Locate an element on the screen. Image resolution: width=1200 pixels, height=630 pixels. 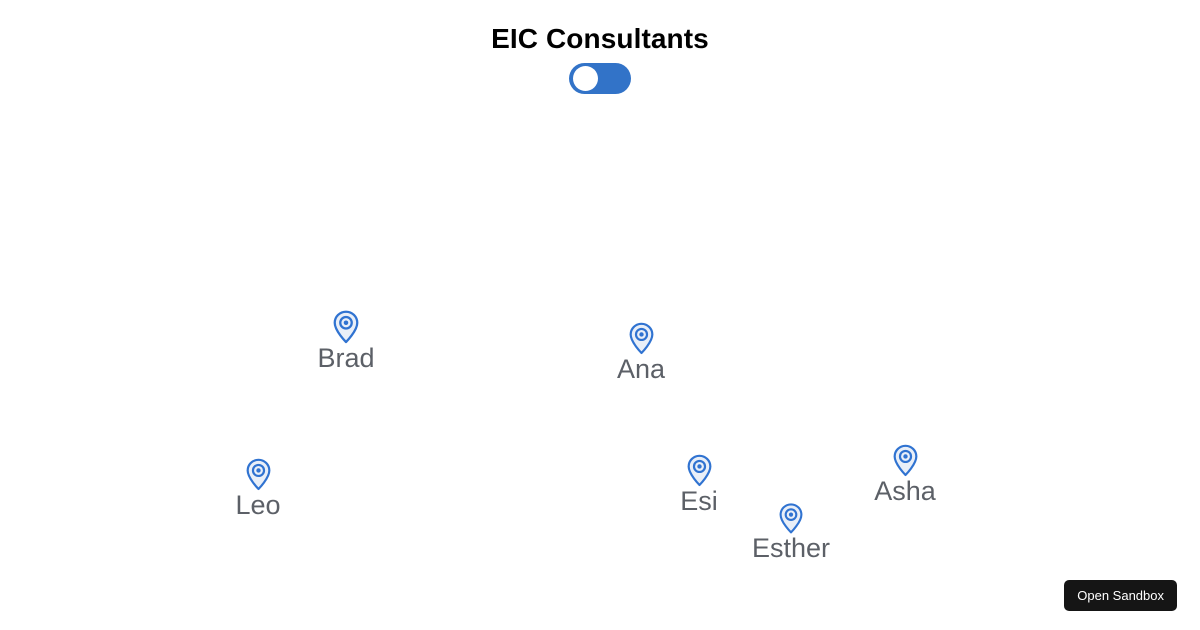
map-marker-asha: Asha is located at coordinates (905, 475).